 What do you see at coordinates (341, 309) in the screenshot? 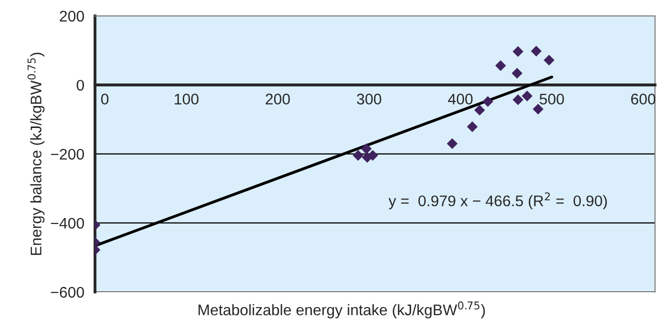
I see `x-axis-title: Metabolizable energy intake (kJ/kgBW$^{0.75}$)` at bounding box center [341, 309].